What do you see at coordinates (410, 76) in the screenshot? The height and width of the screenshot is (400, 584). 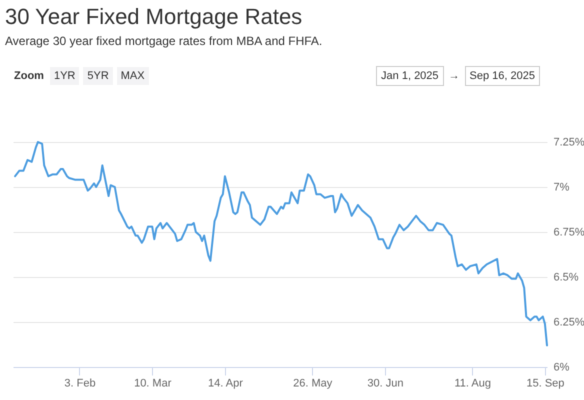 I see `text: Jan 1, 2025` at bounding box center [410, 76].